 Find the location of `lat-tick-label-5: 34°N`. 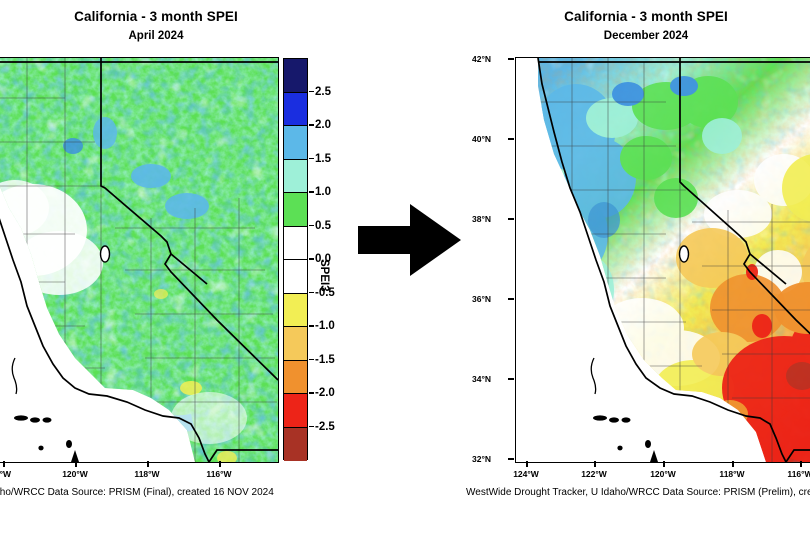

lat-tick-label-5: 34°N is located at coordinates (481, 379).